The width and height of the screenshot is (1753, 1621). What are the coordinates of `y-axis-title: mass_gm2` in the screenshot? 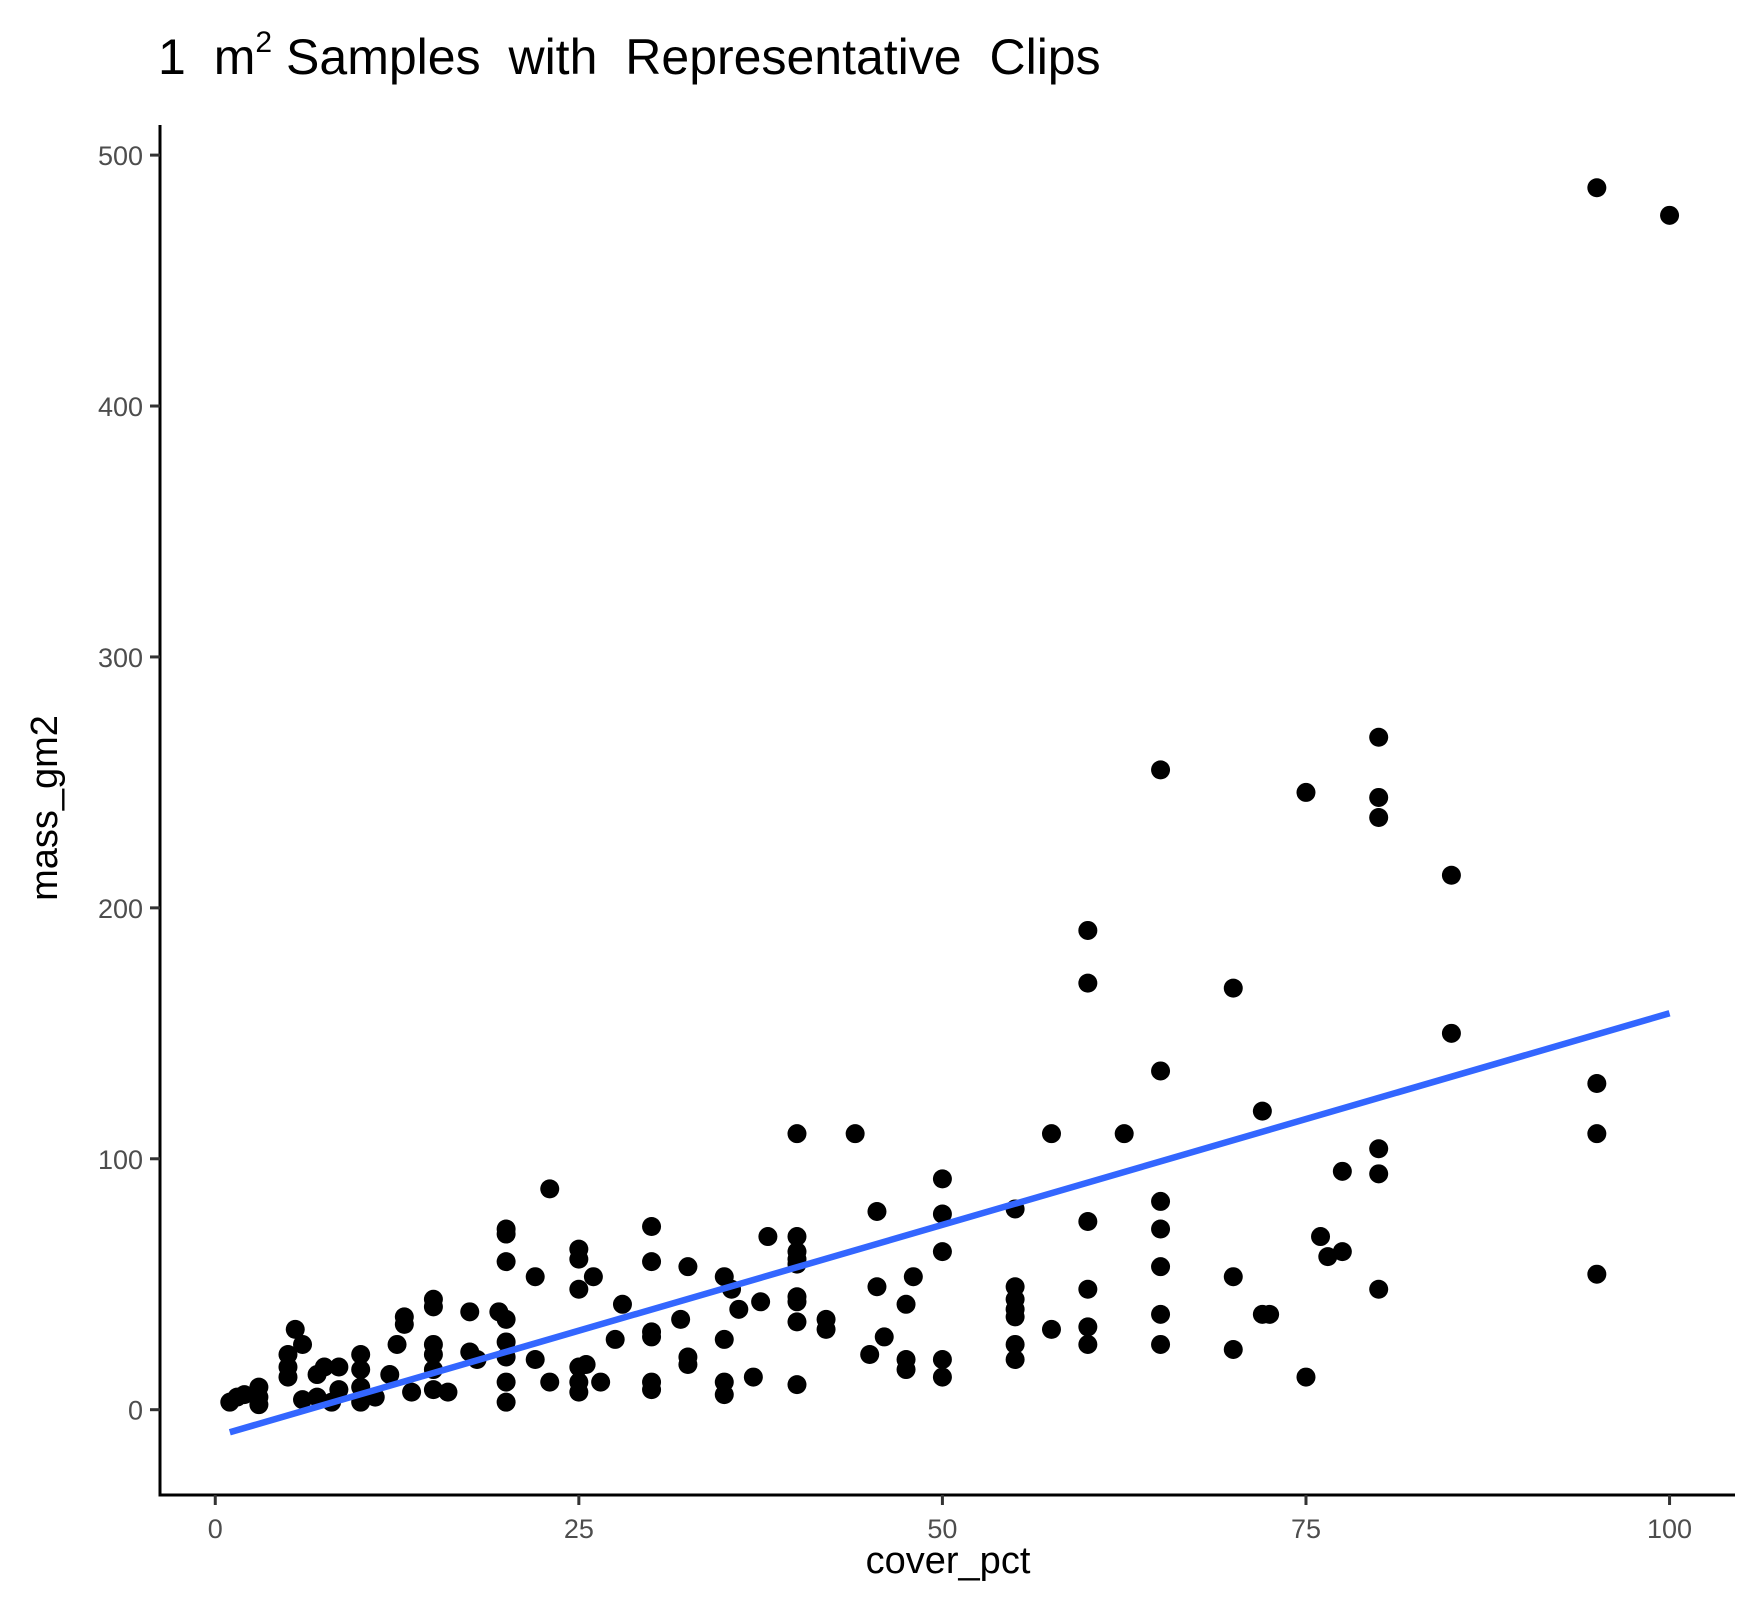 It's located at (45, 808).